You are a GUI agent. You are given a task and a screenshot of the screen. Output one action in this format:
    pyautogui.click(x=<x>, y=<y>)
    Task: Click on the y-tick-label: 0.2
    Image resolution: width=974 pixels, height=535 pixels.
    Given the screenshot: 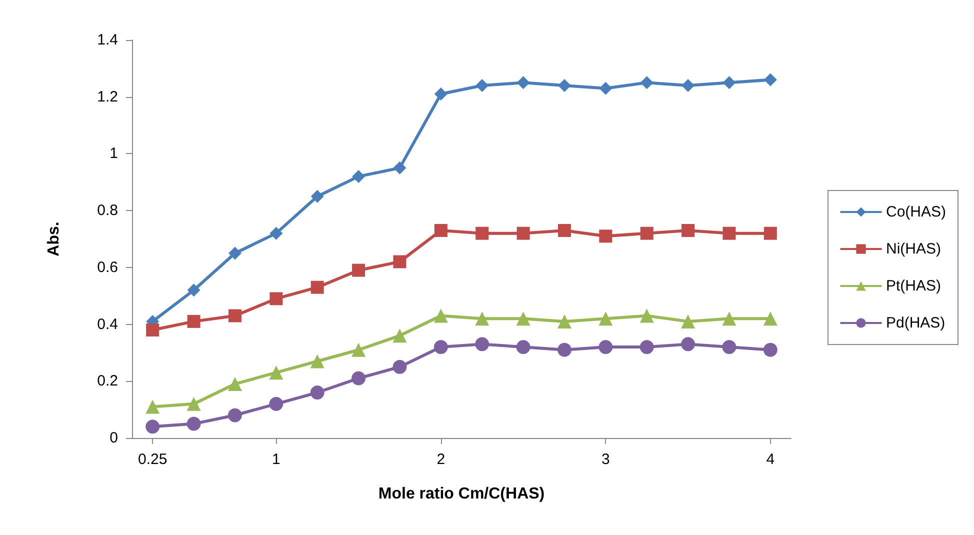 What is the action you would take?
    pyautogui.click(x=107, y=381)
    